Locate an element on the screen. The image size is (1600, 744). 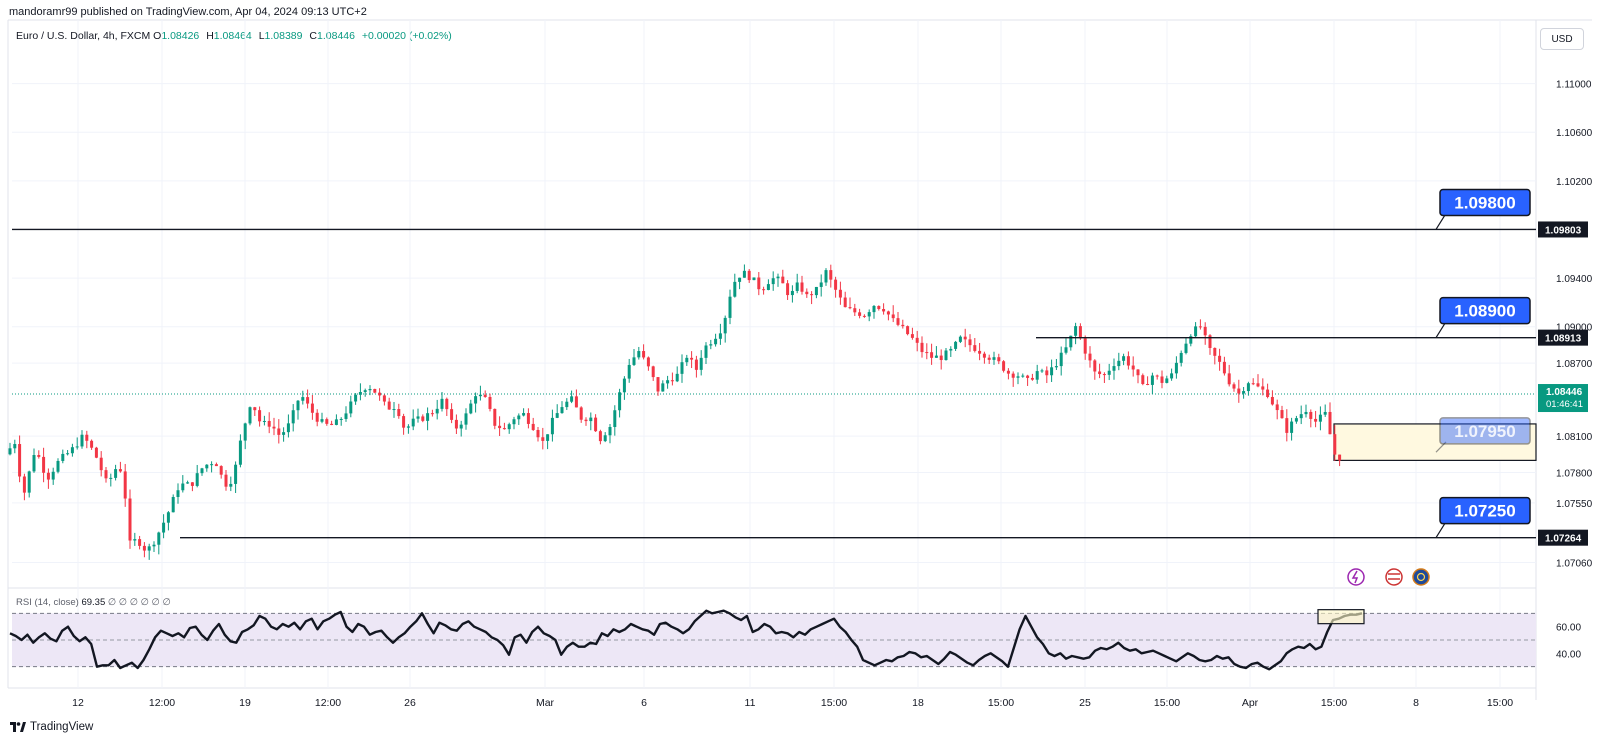
price-tick-label: 1.08100 is located at coordinates (1574, 437).